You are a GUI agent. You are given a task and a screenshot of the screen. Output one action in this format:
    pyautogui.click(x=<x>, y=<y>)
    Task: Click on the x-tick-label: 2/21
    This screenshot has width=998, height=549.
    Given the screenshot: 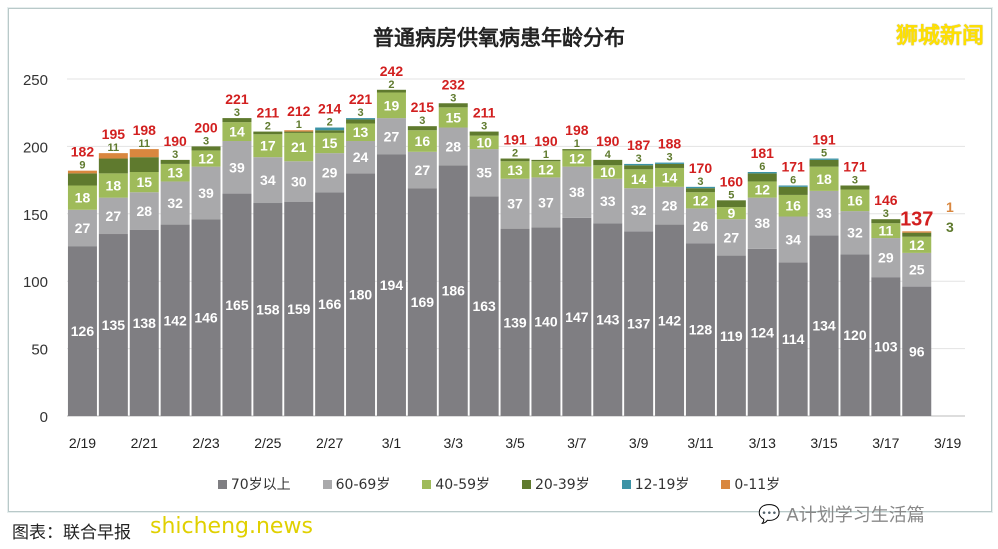 What is the action you would take?
    pyautogui.click(x=144, y=443)
    